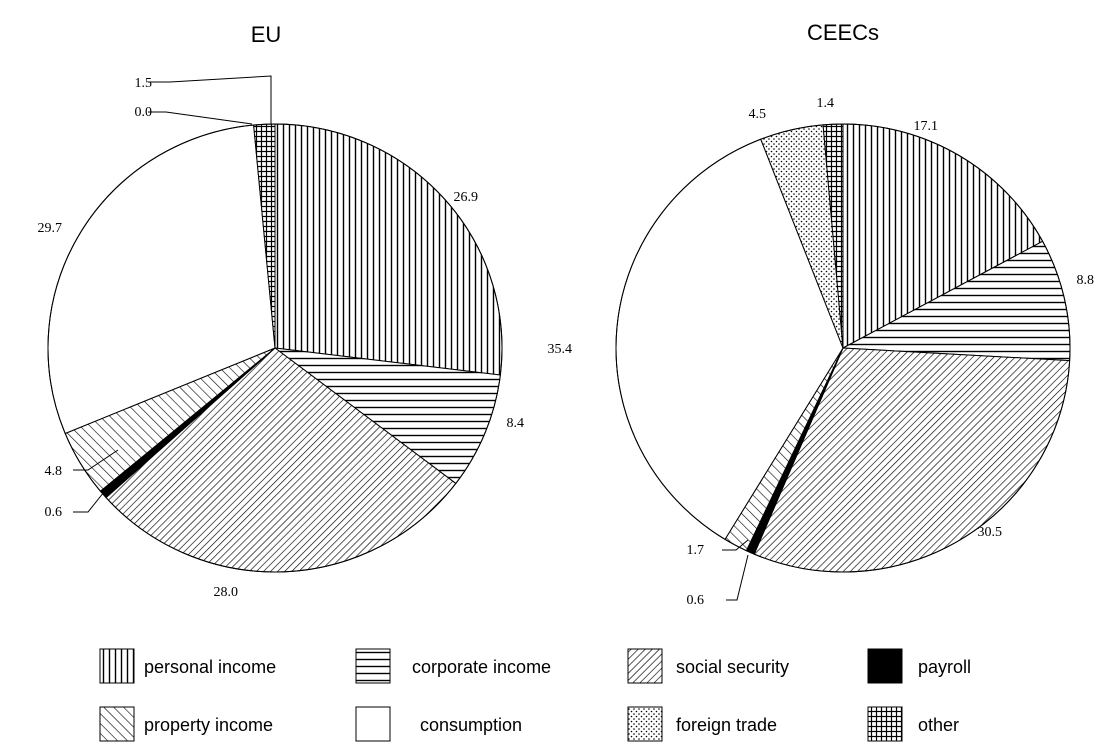 Image resolution: width=1097 pixels, height=747 pixels. What do you see at coordinates (144, 83) in the screenshot?
I see `value-label-eu-other: 1.5` at bounding box center [144, 83].